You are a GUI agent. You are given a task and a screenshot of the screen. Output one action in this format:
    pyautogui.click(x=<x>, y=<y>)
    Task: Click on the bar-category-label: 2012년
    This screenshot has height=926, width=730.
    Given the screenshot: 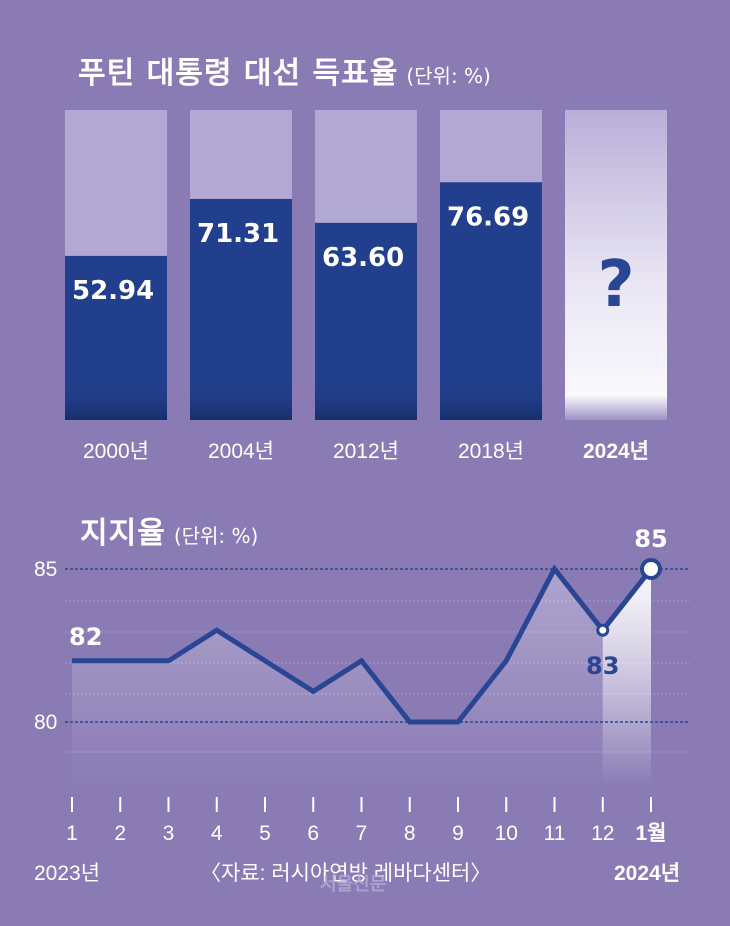 What is the action you would take?
    pyautogui.click(x=366, y=451)
    